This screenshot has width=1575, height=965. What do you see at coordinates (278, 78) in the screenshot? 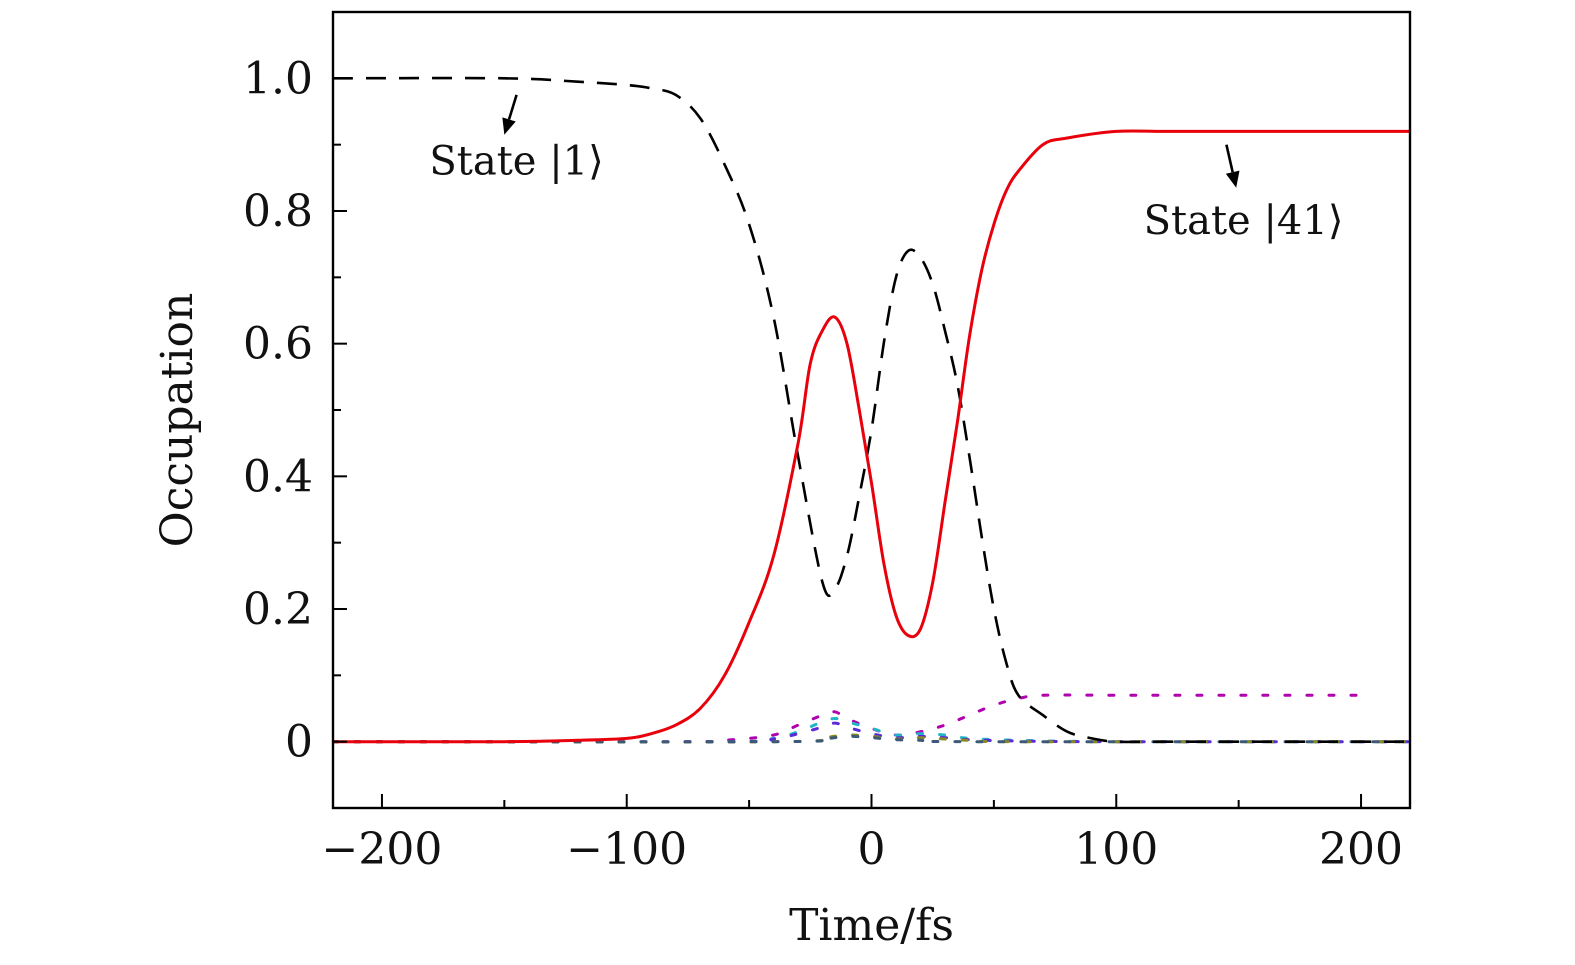
I see `y-tick-label: 1.0` at bounding box center [278, 78].